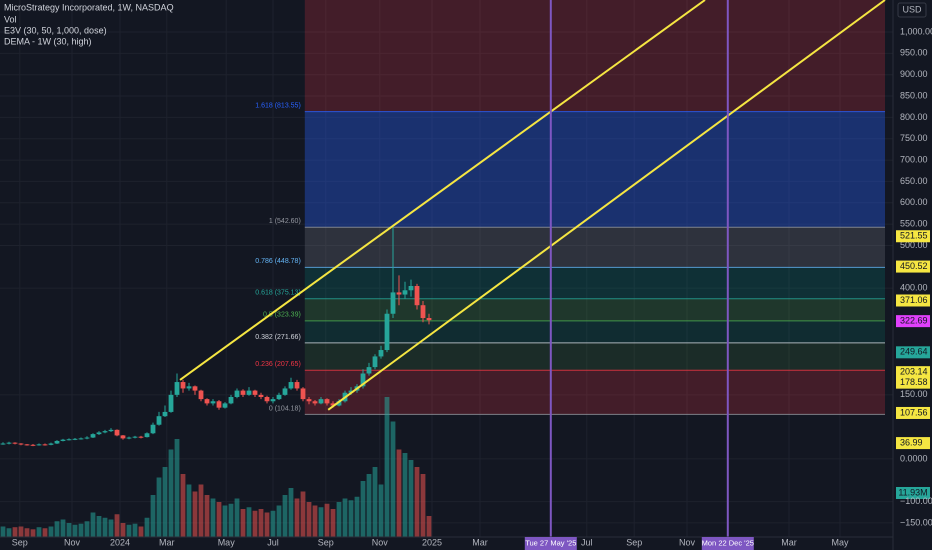 The image size is (932, 550). I want to click on price-label: 107.56, so click(914, 412).